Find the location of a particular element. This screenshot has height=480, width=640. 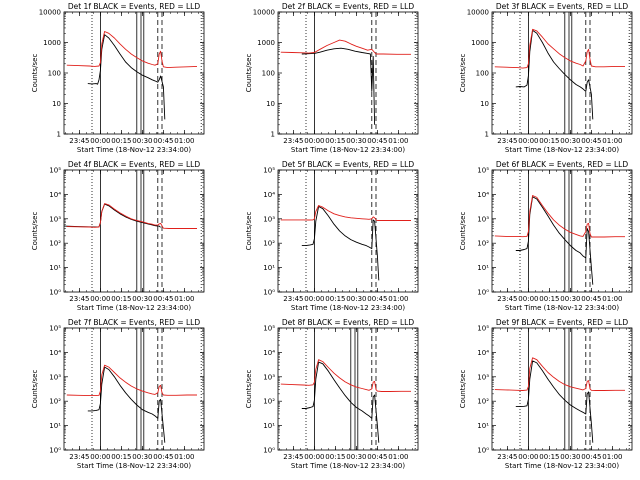

y-tick-label: 10 is located at coordinates (484, 104).